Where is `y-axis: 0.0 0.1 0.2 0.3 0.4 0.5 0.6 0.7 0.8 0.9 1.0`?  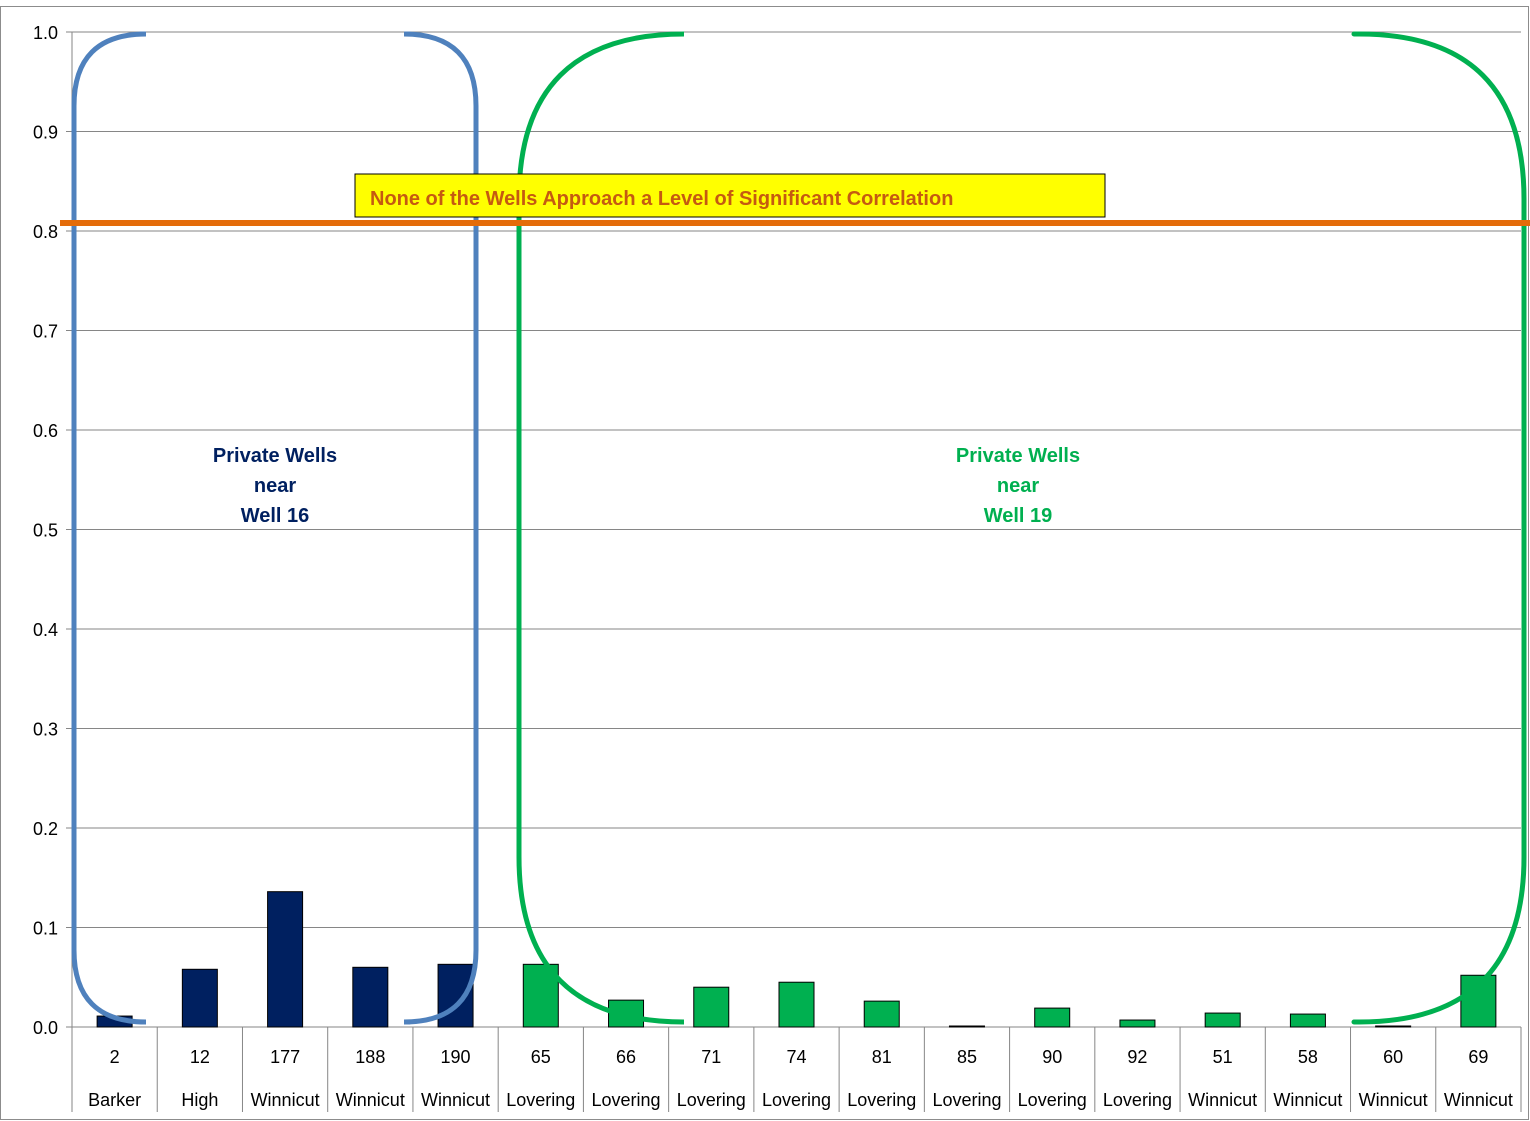
y-axis: 0.0 0.1 0.2 0.3 0.4 0.5 0.6 0.7 0.8 0.9 1.0 is located at coordinates (53, 530).